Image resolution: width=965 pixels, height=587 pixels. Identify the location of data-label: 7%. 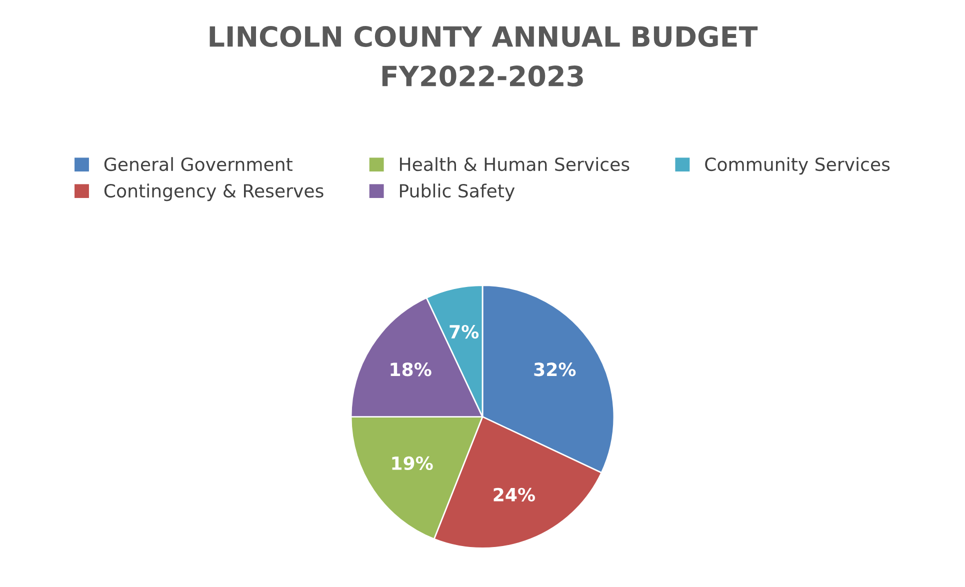
(464, 331).